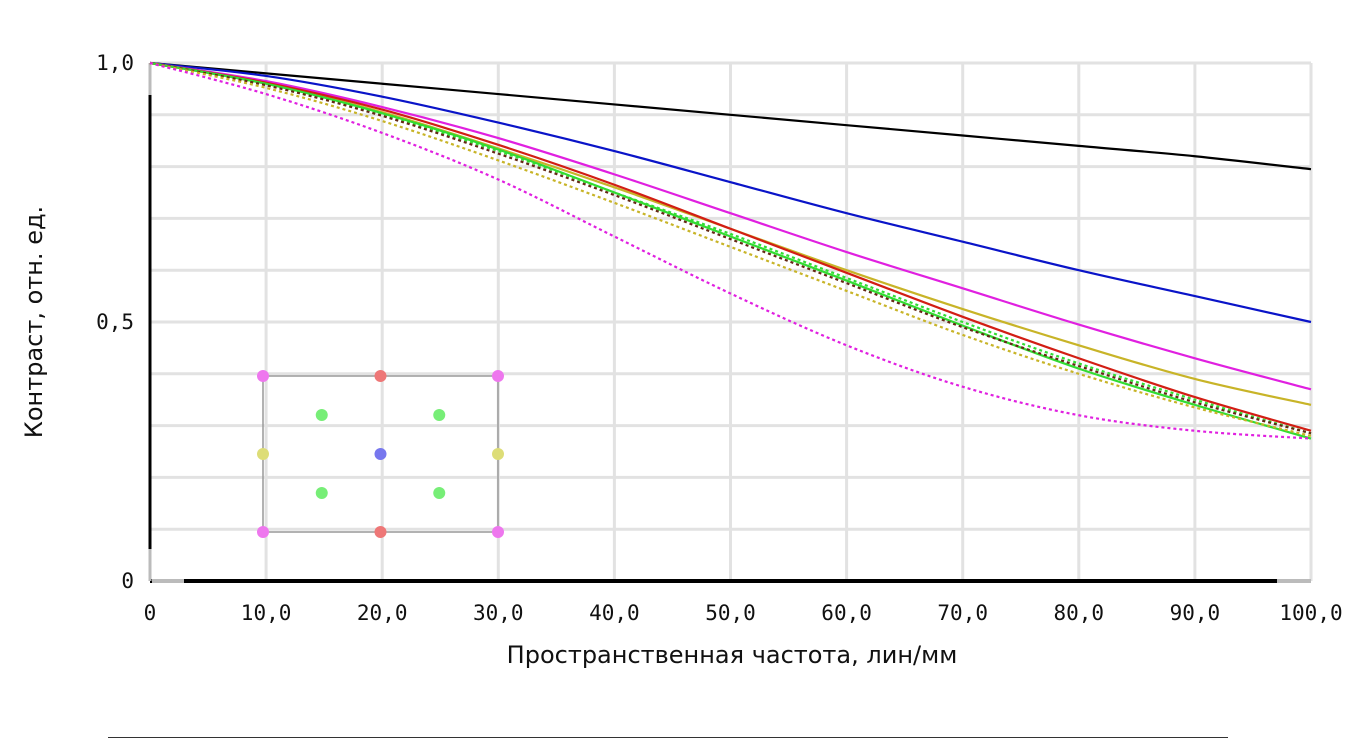 The image size is (1361, 740). What do you see at coordinates (730, 613) in the screenshot?
I see `x-tick-label: 50,0` at bounding box center [730, 613].